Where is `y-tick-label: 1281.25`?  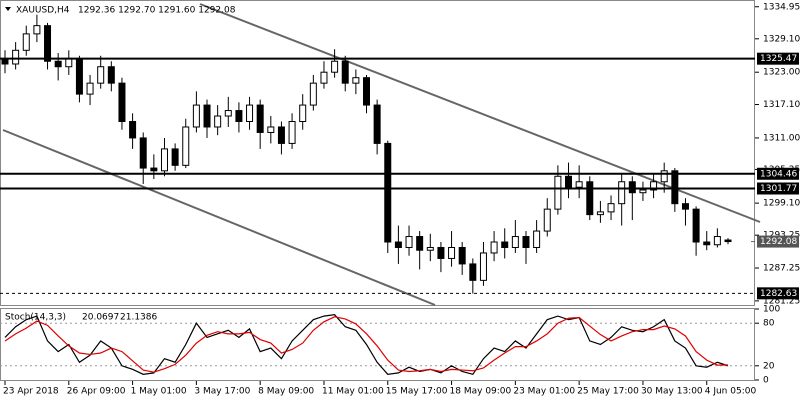 y-tick-label: 1281.25 is located at coordinates (781, 301).